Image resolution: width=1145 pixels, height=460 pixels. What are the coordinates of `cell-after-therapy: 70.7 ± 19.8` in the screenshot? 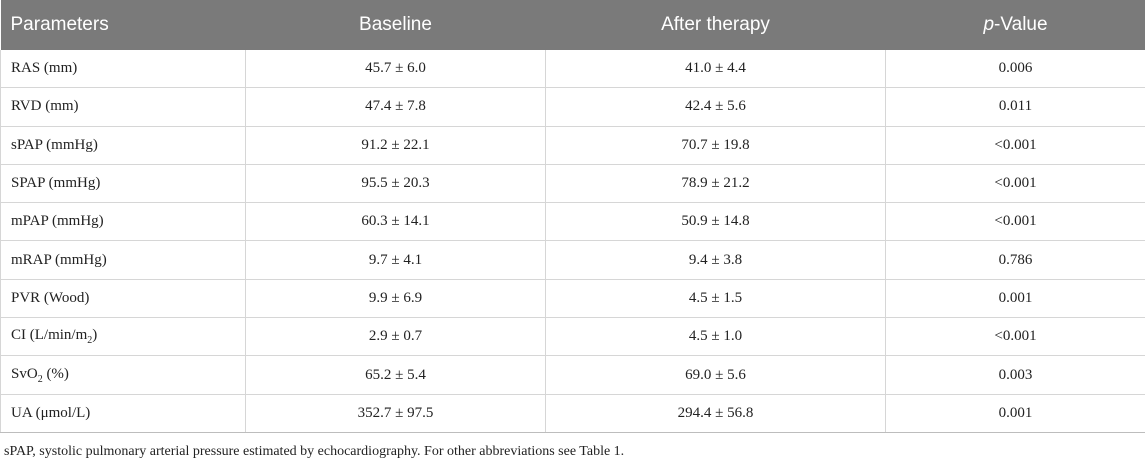 It's located at (716, 145).